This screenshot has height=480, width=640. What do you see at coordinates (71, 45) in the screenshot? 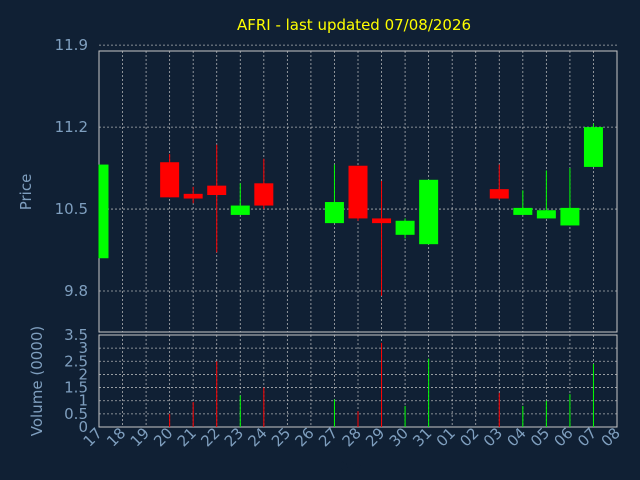
I see `price-tick-label: 11.9` at bounding box center [71, 45].